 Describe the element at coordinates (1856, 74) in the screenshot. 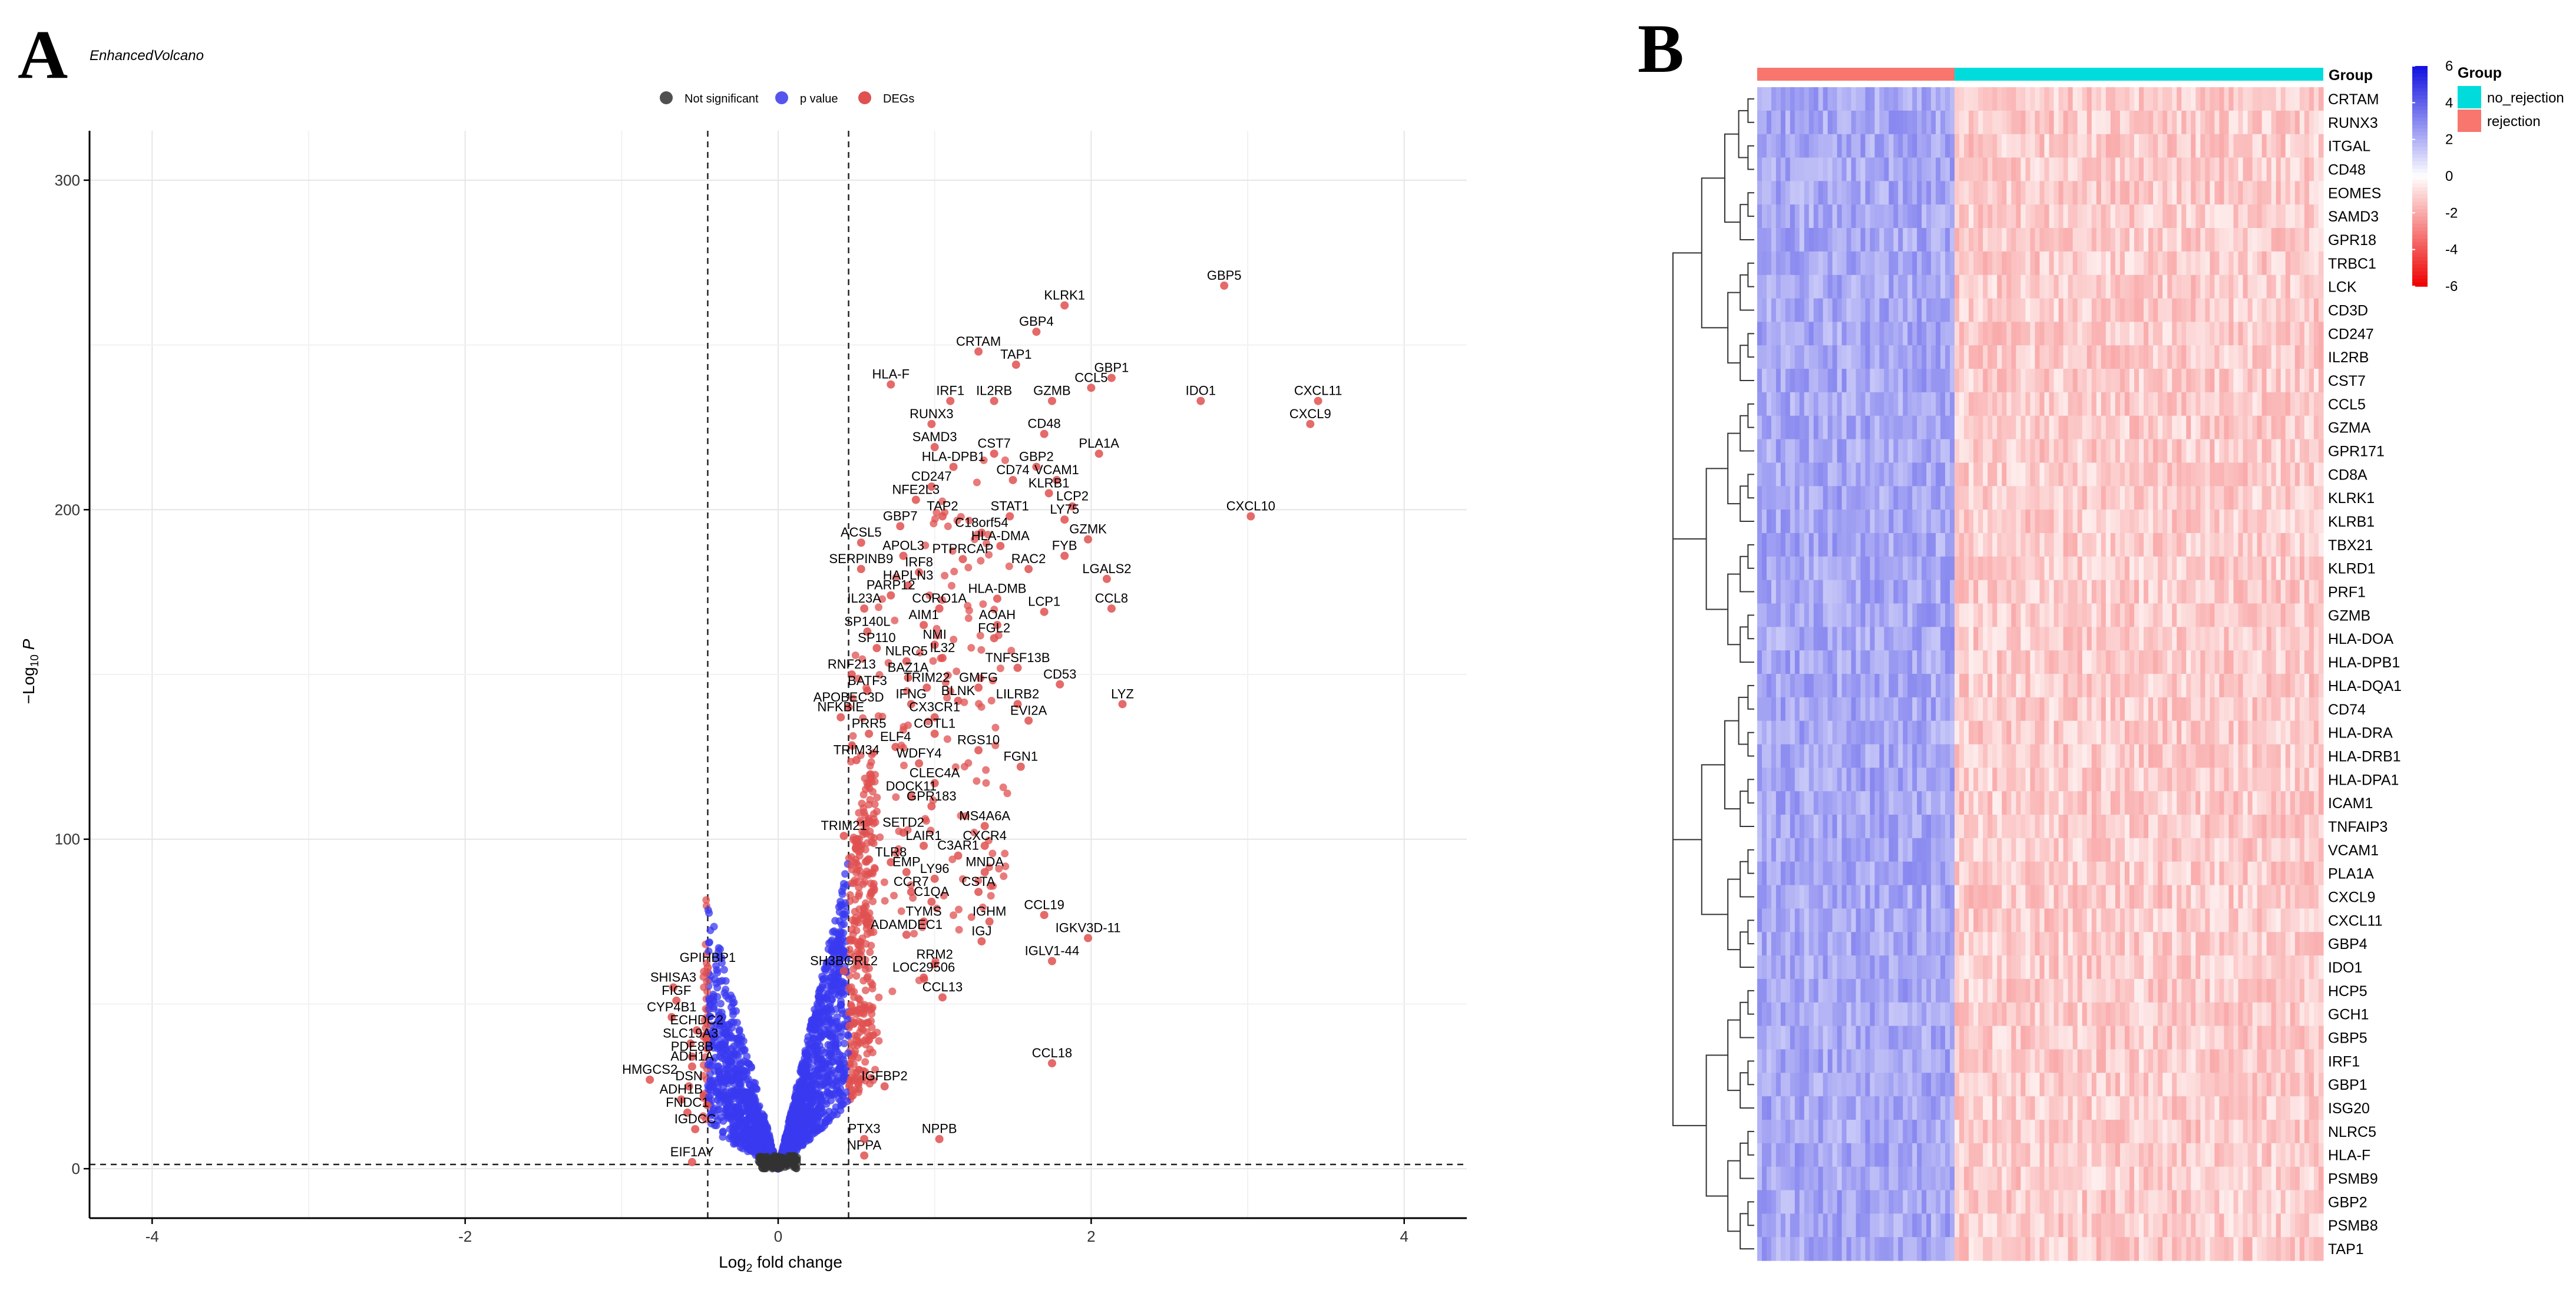

I see `annotation-rejection` at that location.